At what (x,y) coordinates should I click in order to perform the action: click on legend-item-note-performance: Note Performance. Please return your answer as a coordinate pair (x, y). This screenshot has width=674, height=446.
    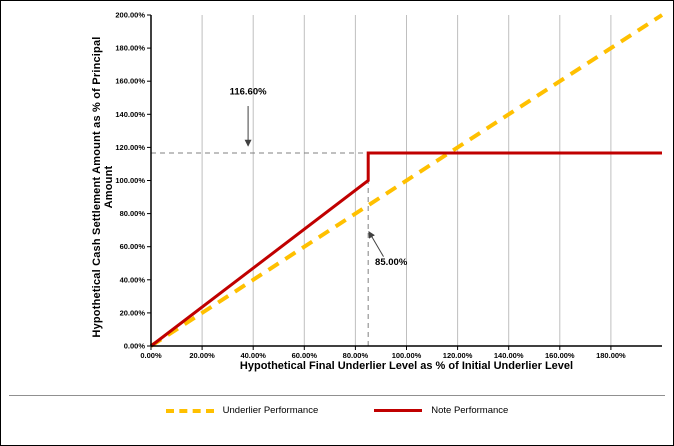
    Looking at the image, I should click on (441, 410).